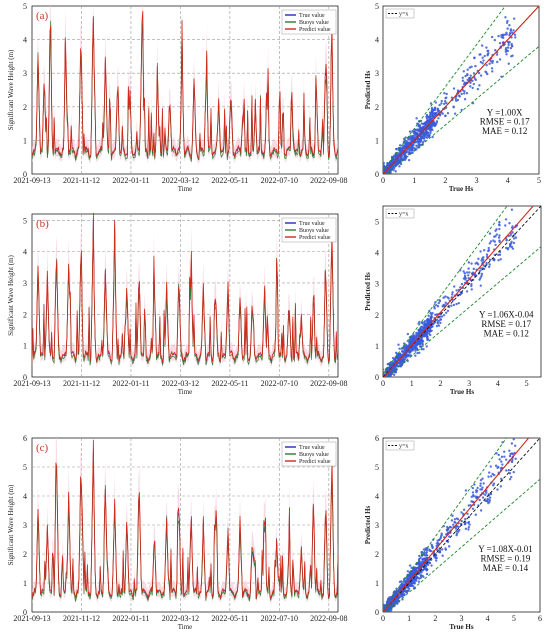 The width and height of the screenshot is (550, 634). Describe the element at coordinates (505, 549) in the screenshot. I see `stat-label: Y =1.08X-0.01` at that location.